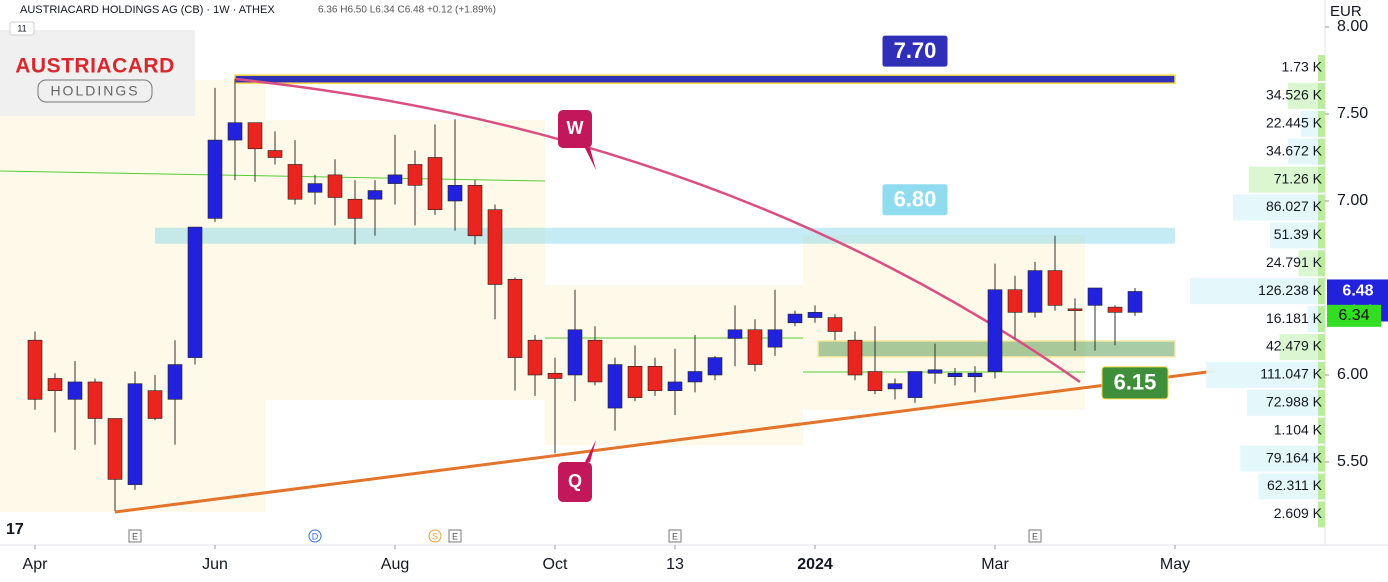  What do you see at coordinates (575, 482) in the screenshot?
I see `badge-q` at bounding box center [575, 482].